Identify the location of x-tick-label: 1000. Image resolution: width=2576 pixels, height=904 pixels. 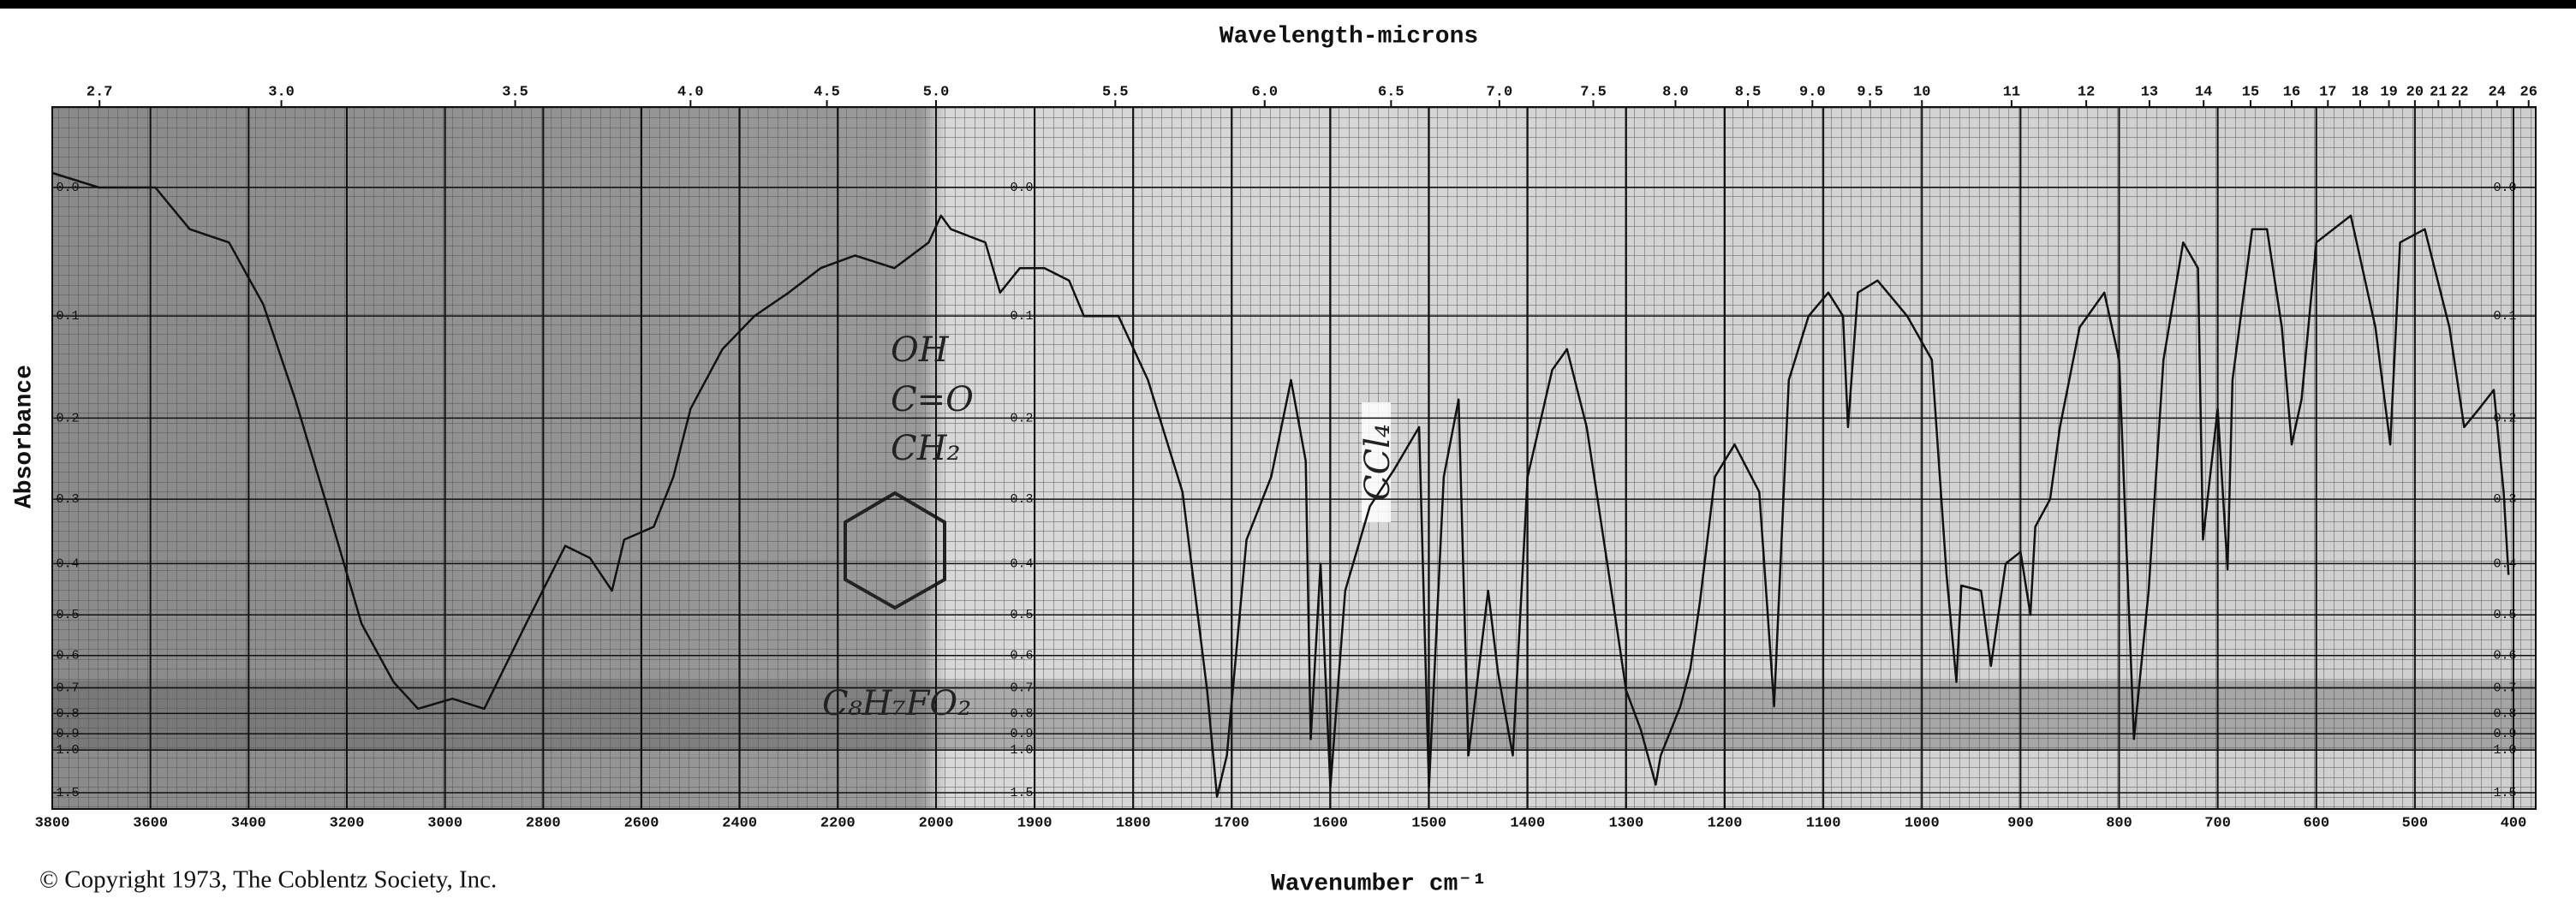
(1922, 823).